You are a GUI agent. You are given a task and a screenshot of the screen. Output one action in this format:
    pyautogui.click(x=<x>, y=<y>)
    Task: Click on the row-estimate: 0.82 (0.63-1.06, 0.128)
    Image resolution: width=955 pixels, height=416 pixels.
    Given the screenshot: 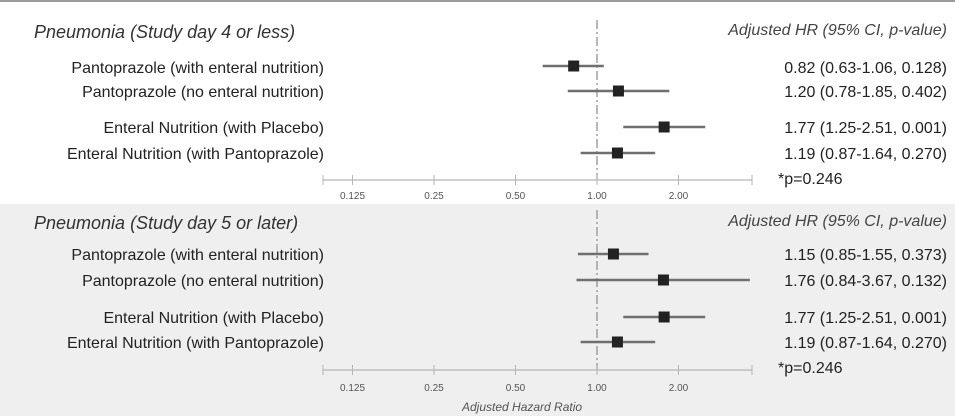 What is the action you would take?
    pyautogui.click(x=865, y=68)
    